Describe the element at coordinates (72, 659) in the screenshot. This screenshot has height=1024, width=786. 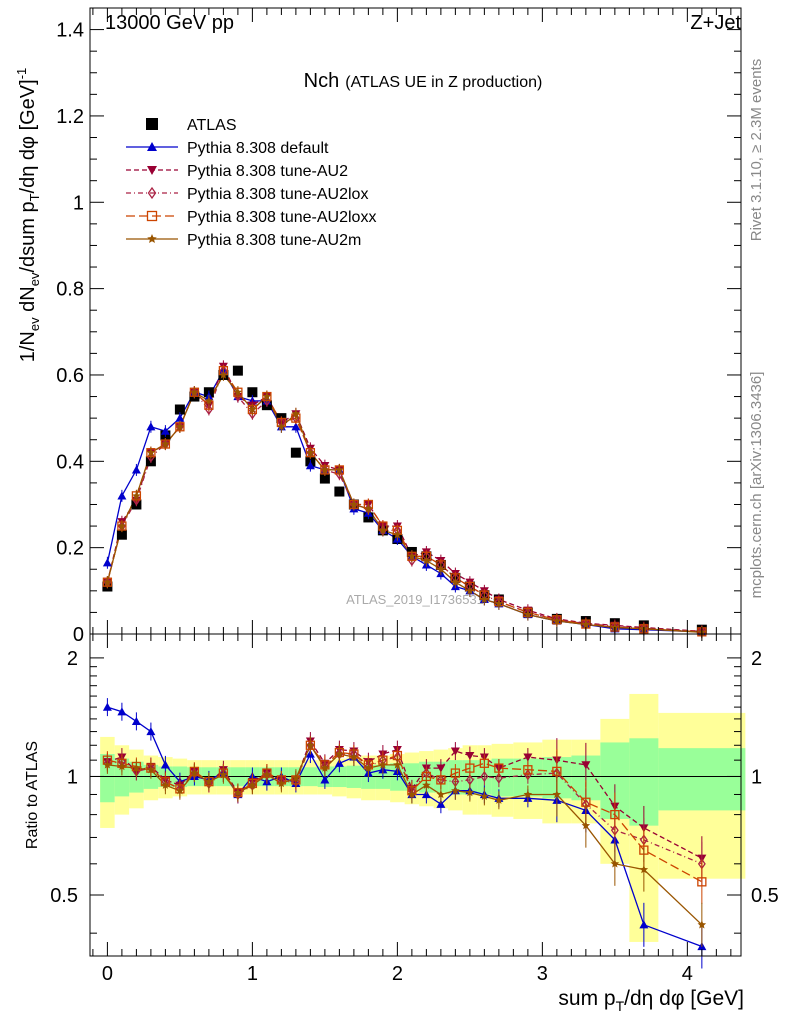
I see `ratio-y-tick-label-left: 2` at that location.